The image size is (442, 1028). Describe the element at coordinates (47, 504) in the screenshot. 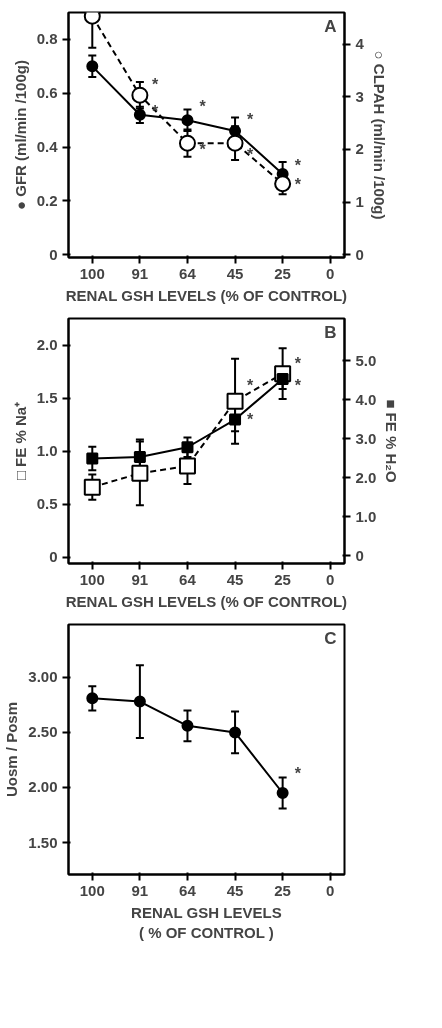

I see `y-tick-label: 0.5` at that location.